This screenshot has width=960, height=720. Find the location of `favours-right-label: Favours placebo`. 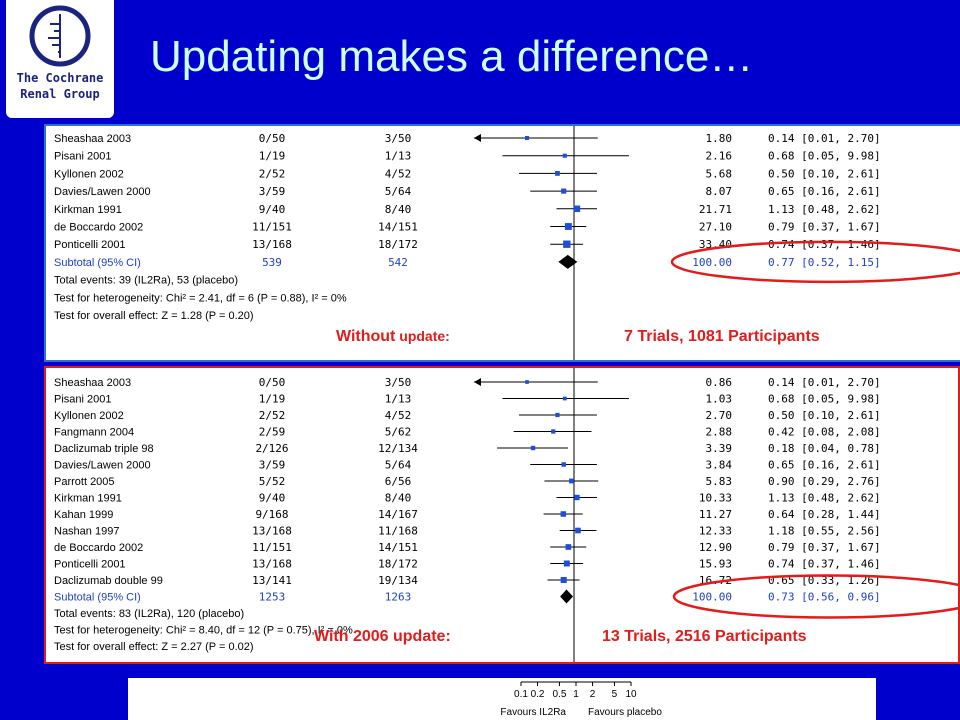

favours-right-label: Favours placebo is located at coordinates (625, 712).